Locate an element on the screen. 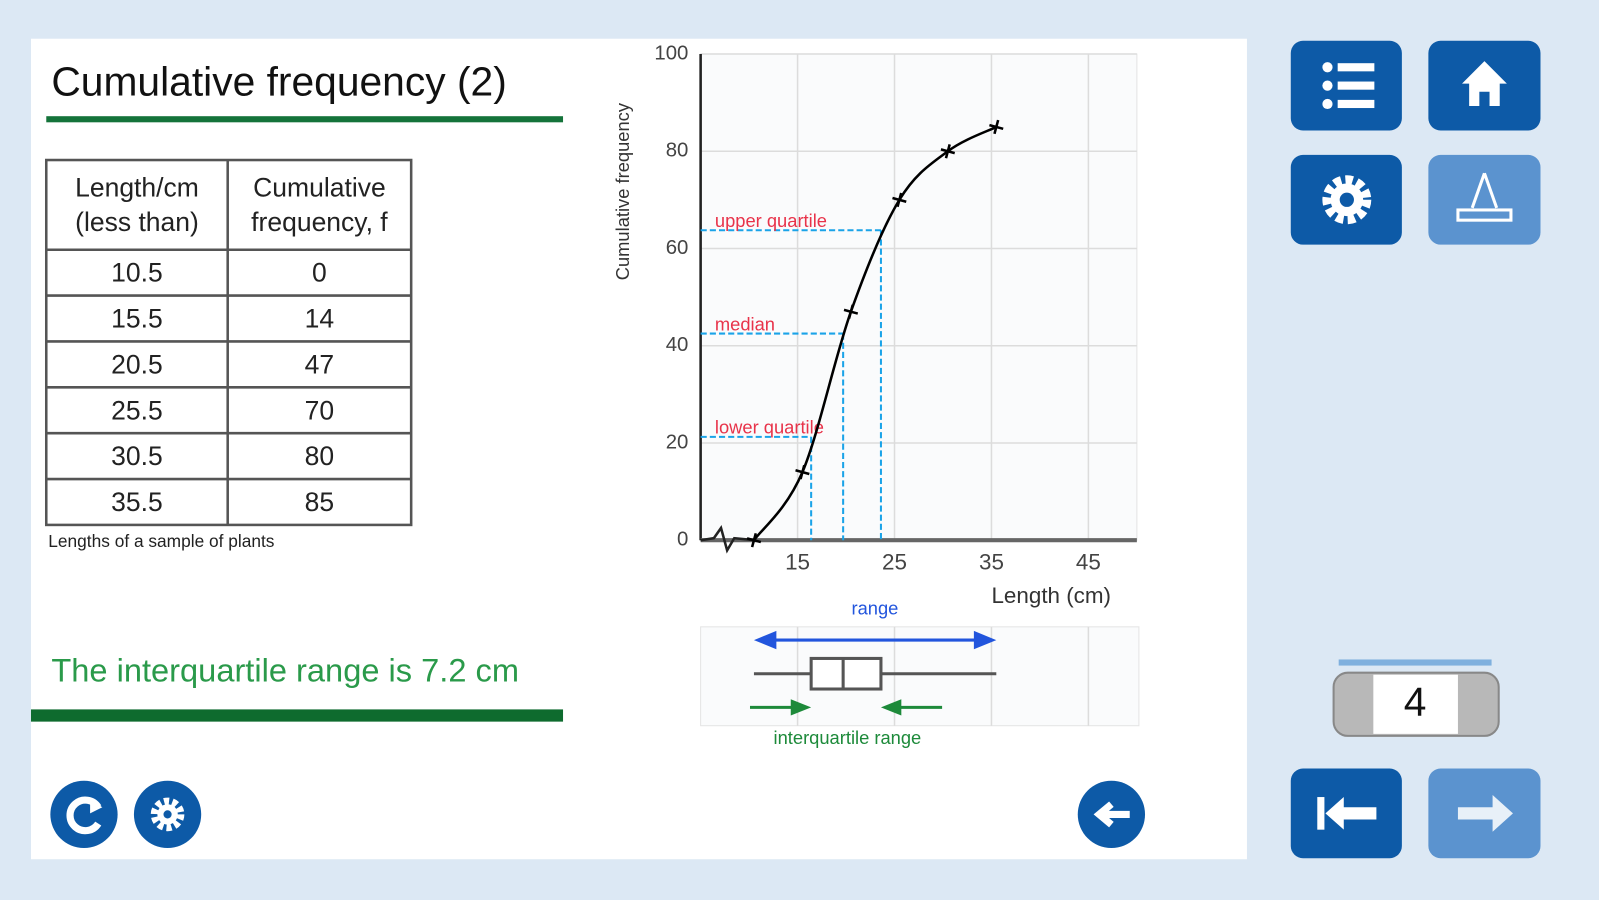 This screenshot has height=900, width=1599. y-tick-label: 40 is located at coordinates (677, 345).